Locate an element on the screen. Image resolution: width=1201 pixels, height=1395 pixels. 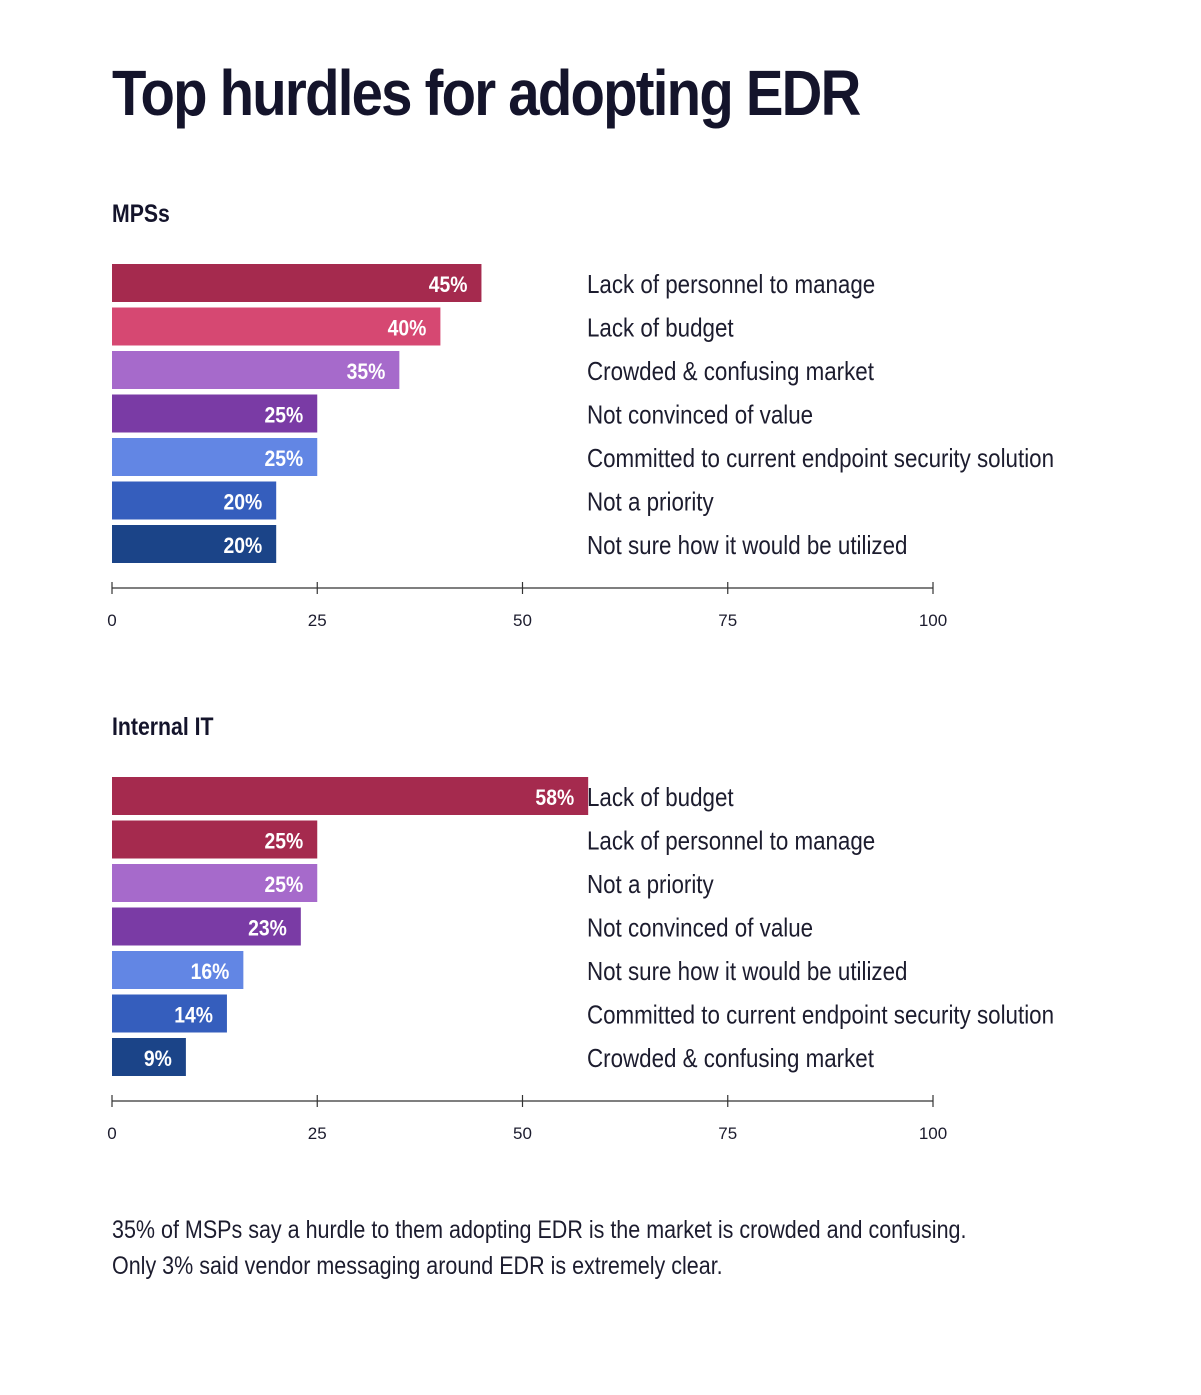
data-label: 16% is located at coordinates (210, 972).